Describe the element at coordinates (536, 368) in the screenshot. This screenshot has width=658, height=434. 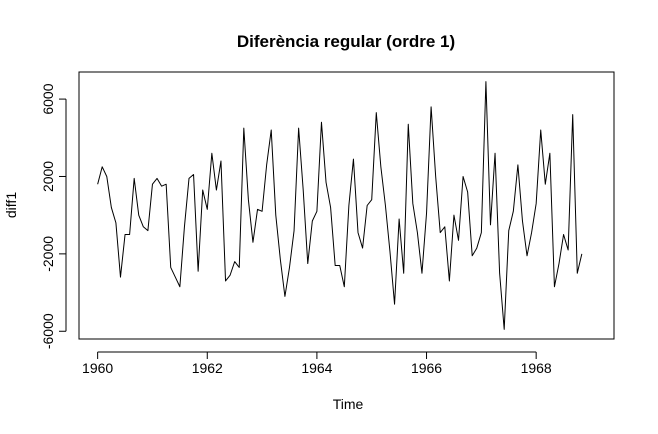
I see `x-tick-label: 1968` at that location.